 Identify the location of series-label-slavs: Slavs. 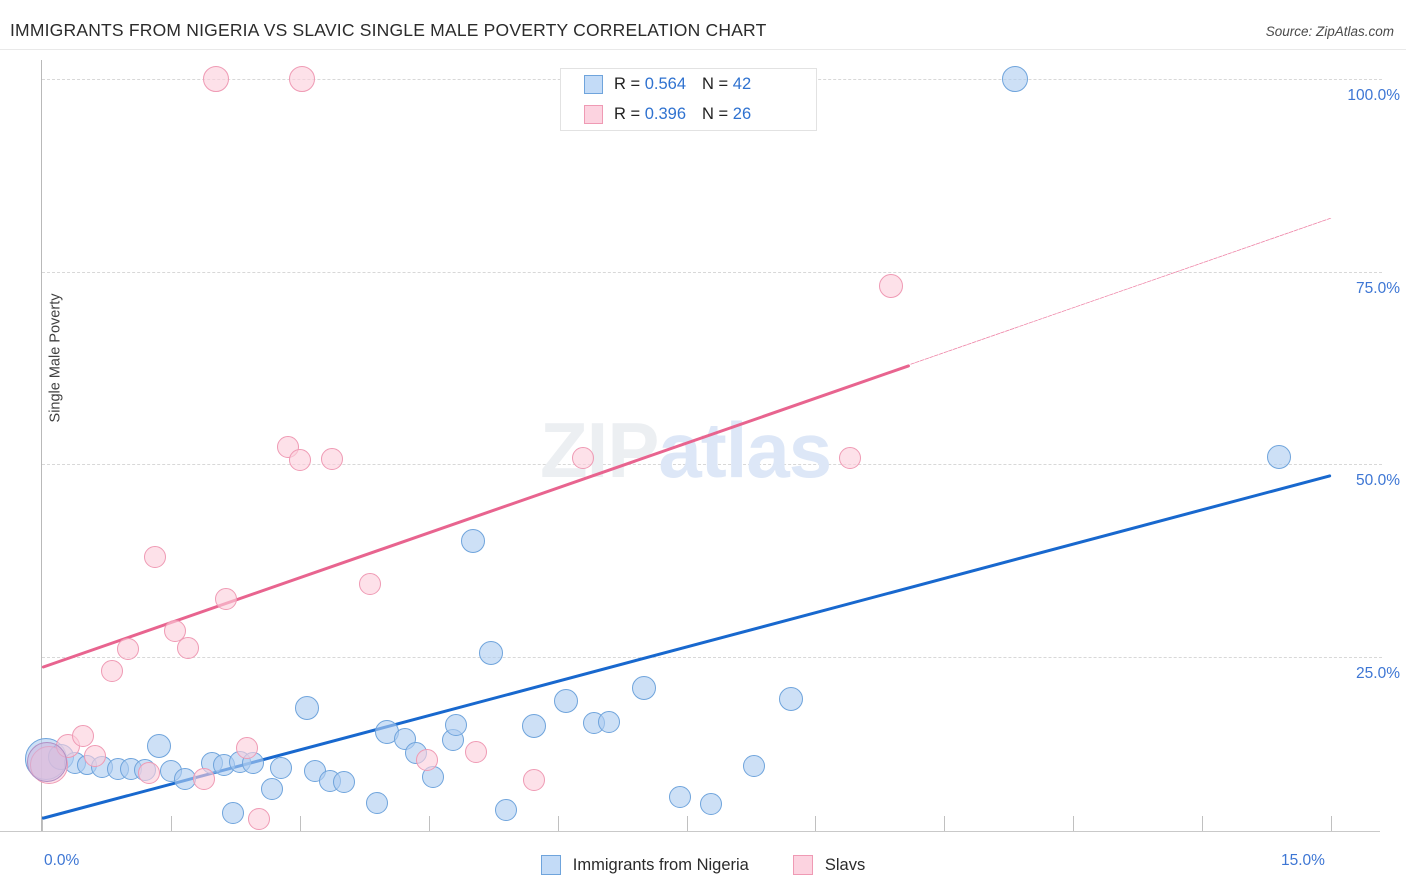
(845, 864).